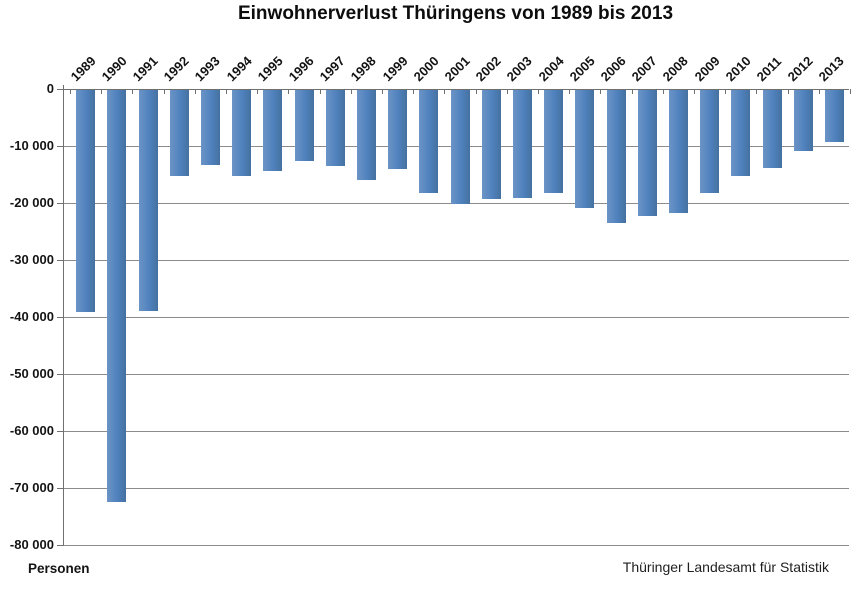 The height and width of the screenshot is (589, 858). I want to click on category-label-2008: 2008, so click(676, 69).